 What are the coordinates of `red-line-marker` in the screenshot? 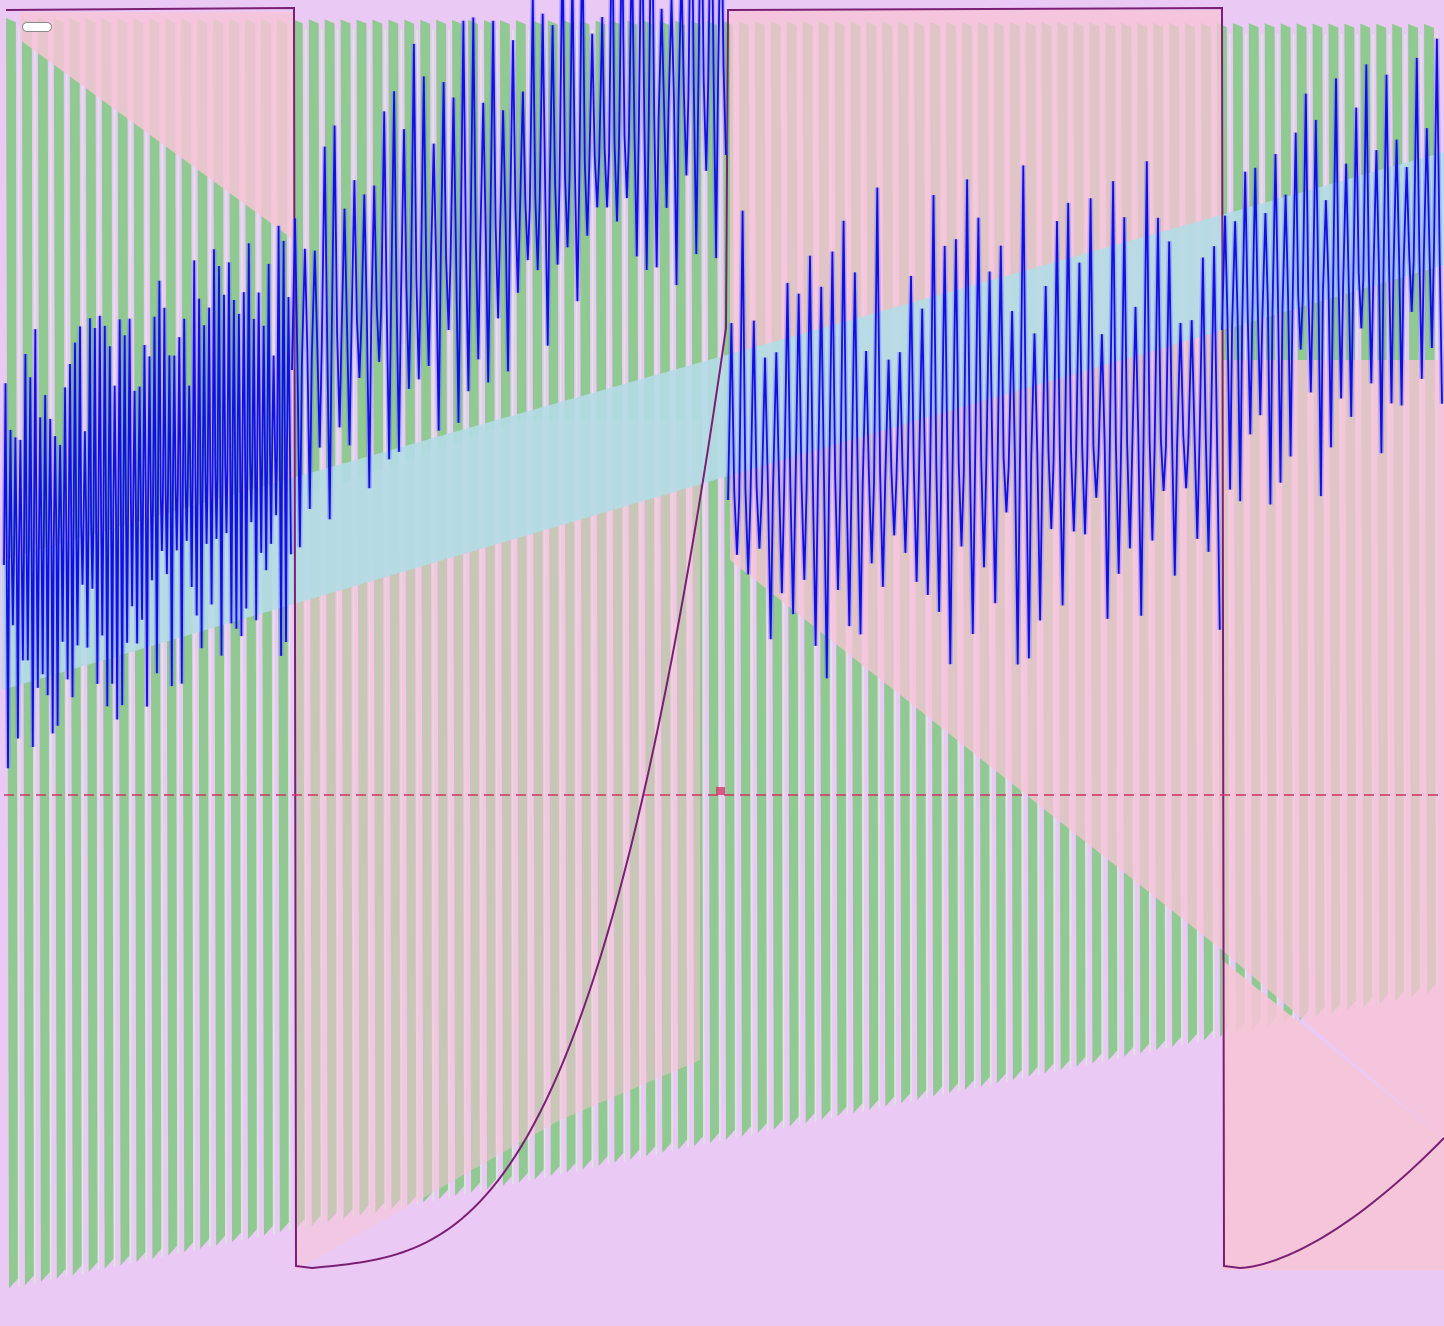 It's located at (720, 791).